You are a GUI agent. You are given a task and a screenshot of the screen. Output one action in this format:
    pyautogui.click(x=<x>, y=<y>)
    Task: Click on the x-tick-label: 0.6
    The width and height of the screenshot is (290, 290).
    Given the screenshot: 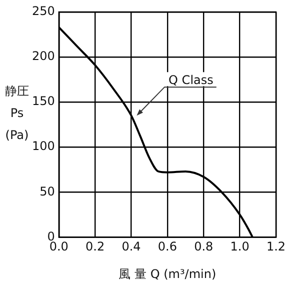 What is the action you would take?
    pyautogui.click(x=167, y=247)
    